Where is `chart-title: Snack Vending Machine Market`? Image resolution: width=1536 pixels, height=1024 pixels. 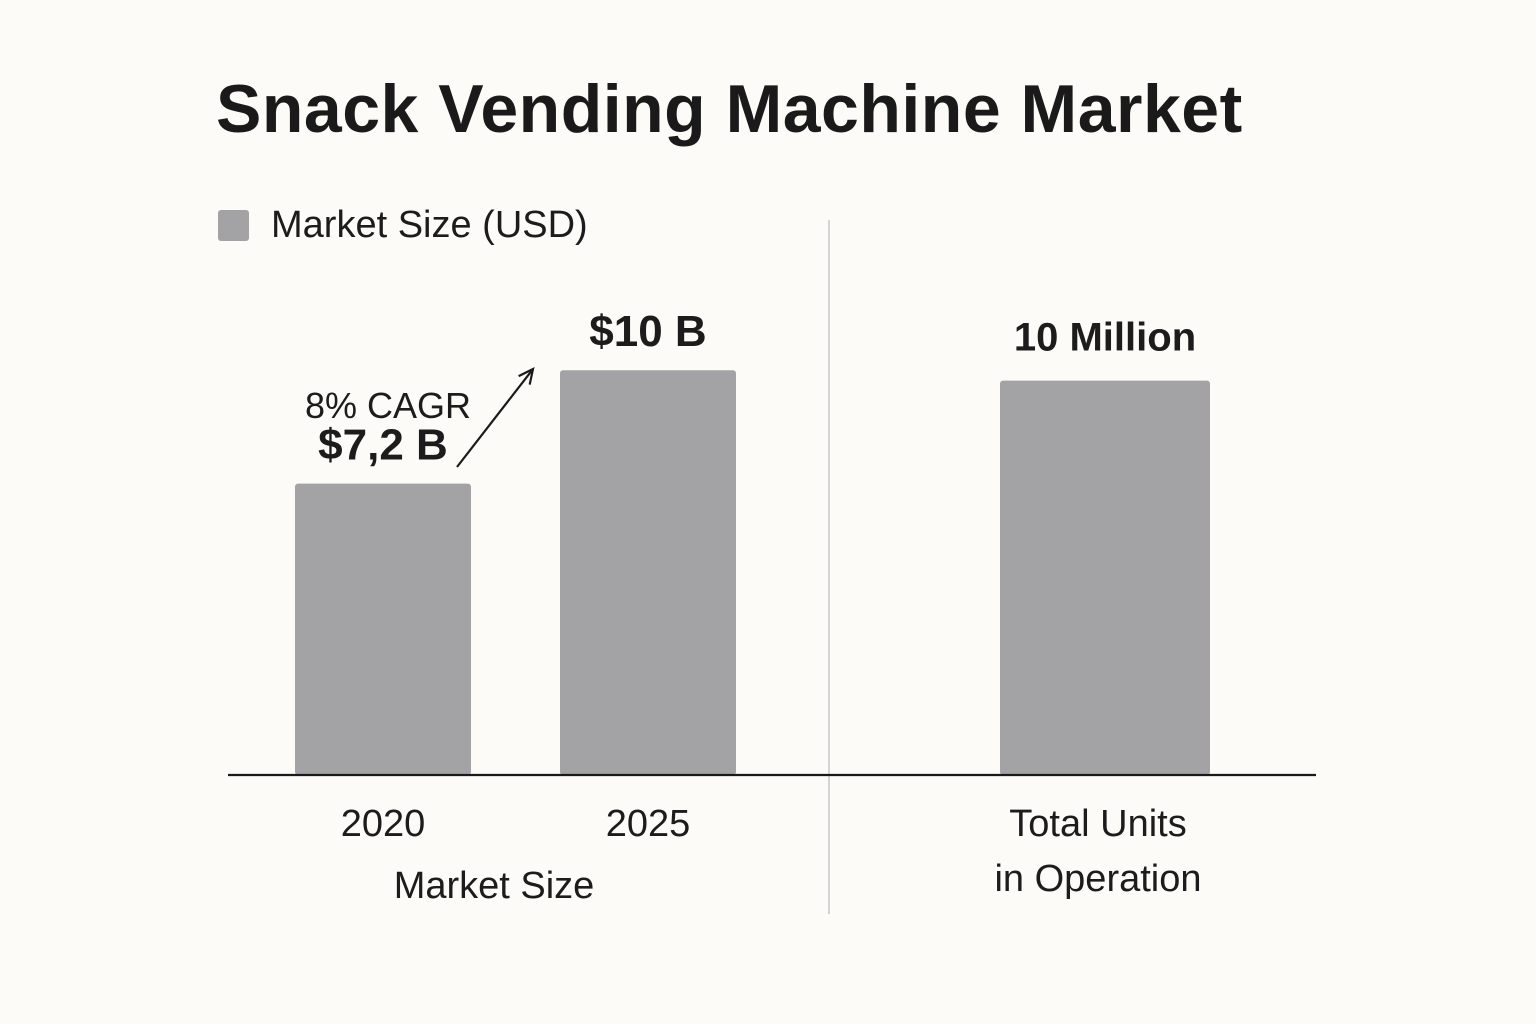 chart-title: Snack Vending Machine Market is located at coordinates (729, 109).